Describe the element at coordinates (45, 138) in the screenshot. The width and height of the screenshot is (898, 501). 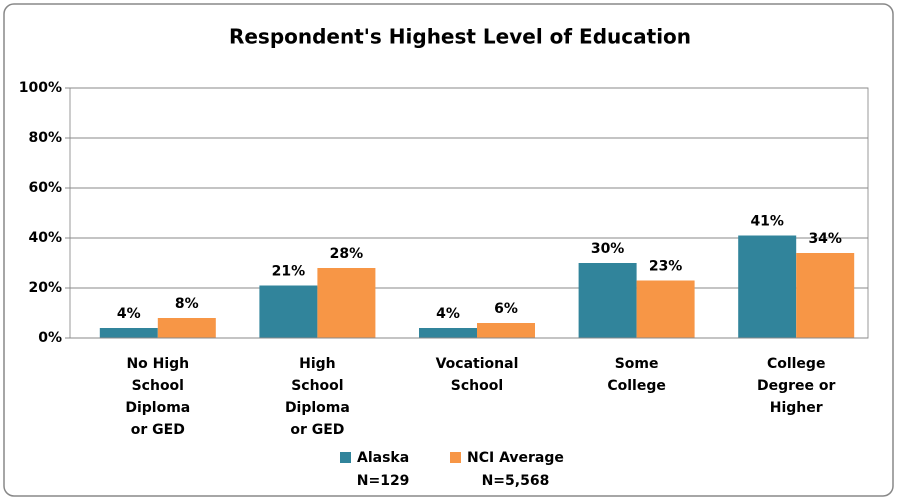
I see `y-tick-label: 80%` at that location.